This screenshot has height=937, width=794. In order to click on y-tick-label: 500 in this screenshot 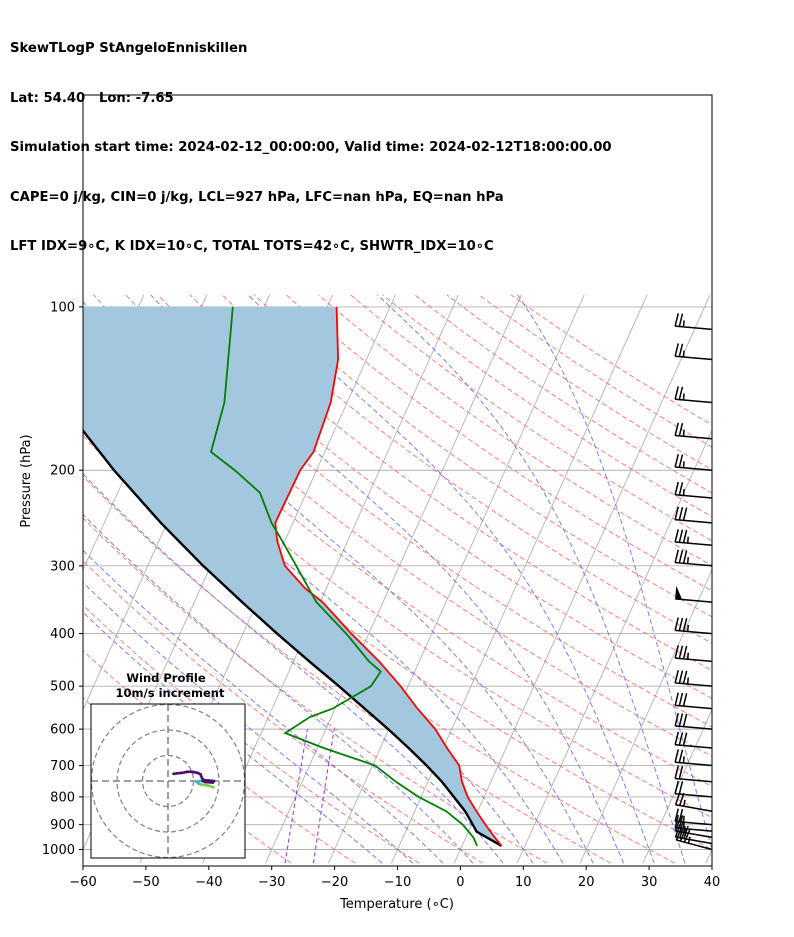, I will do `click(62, 687)`.